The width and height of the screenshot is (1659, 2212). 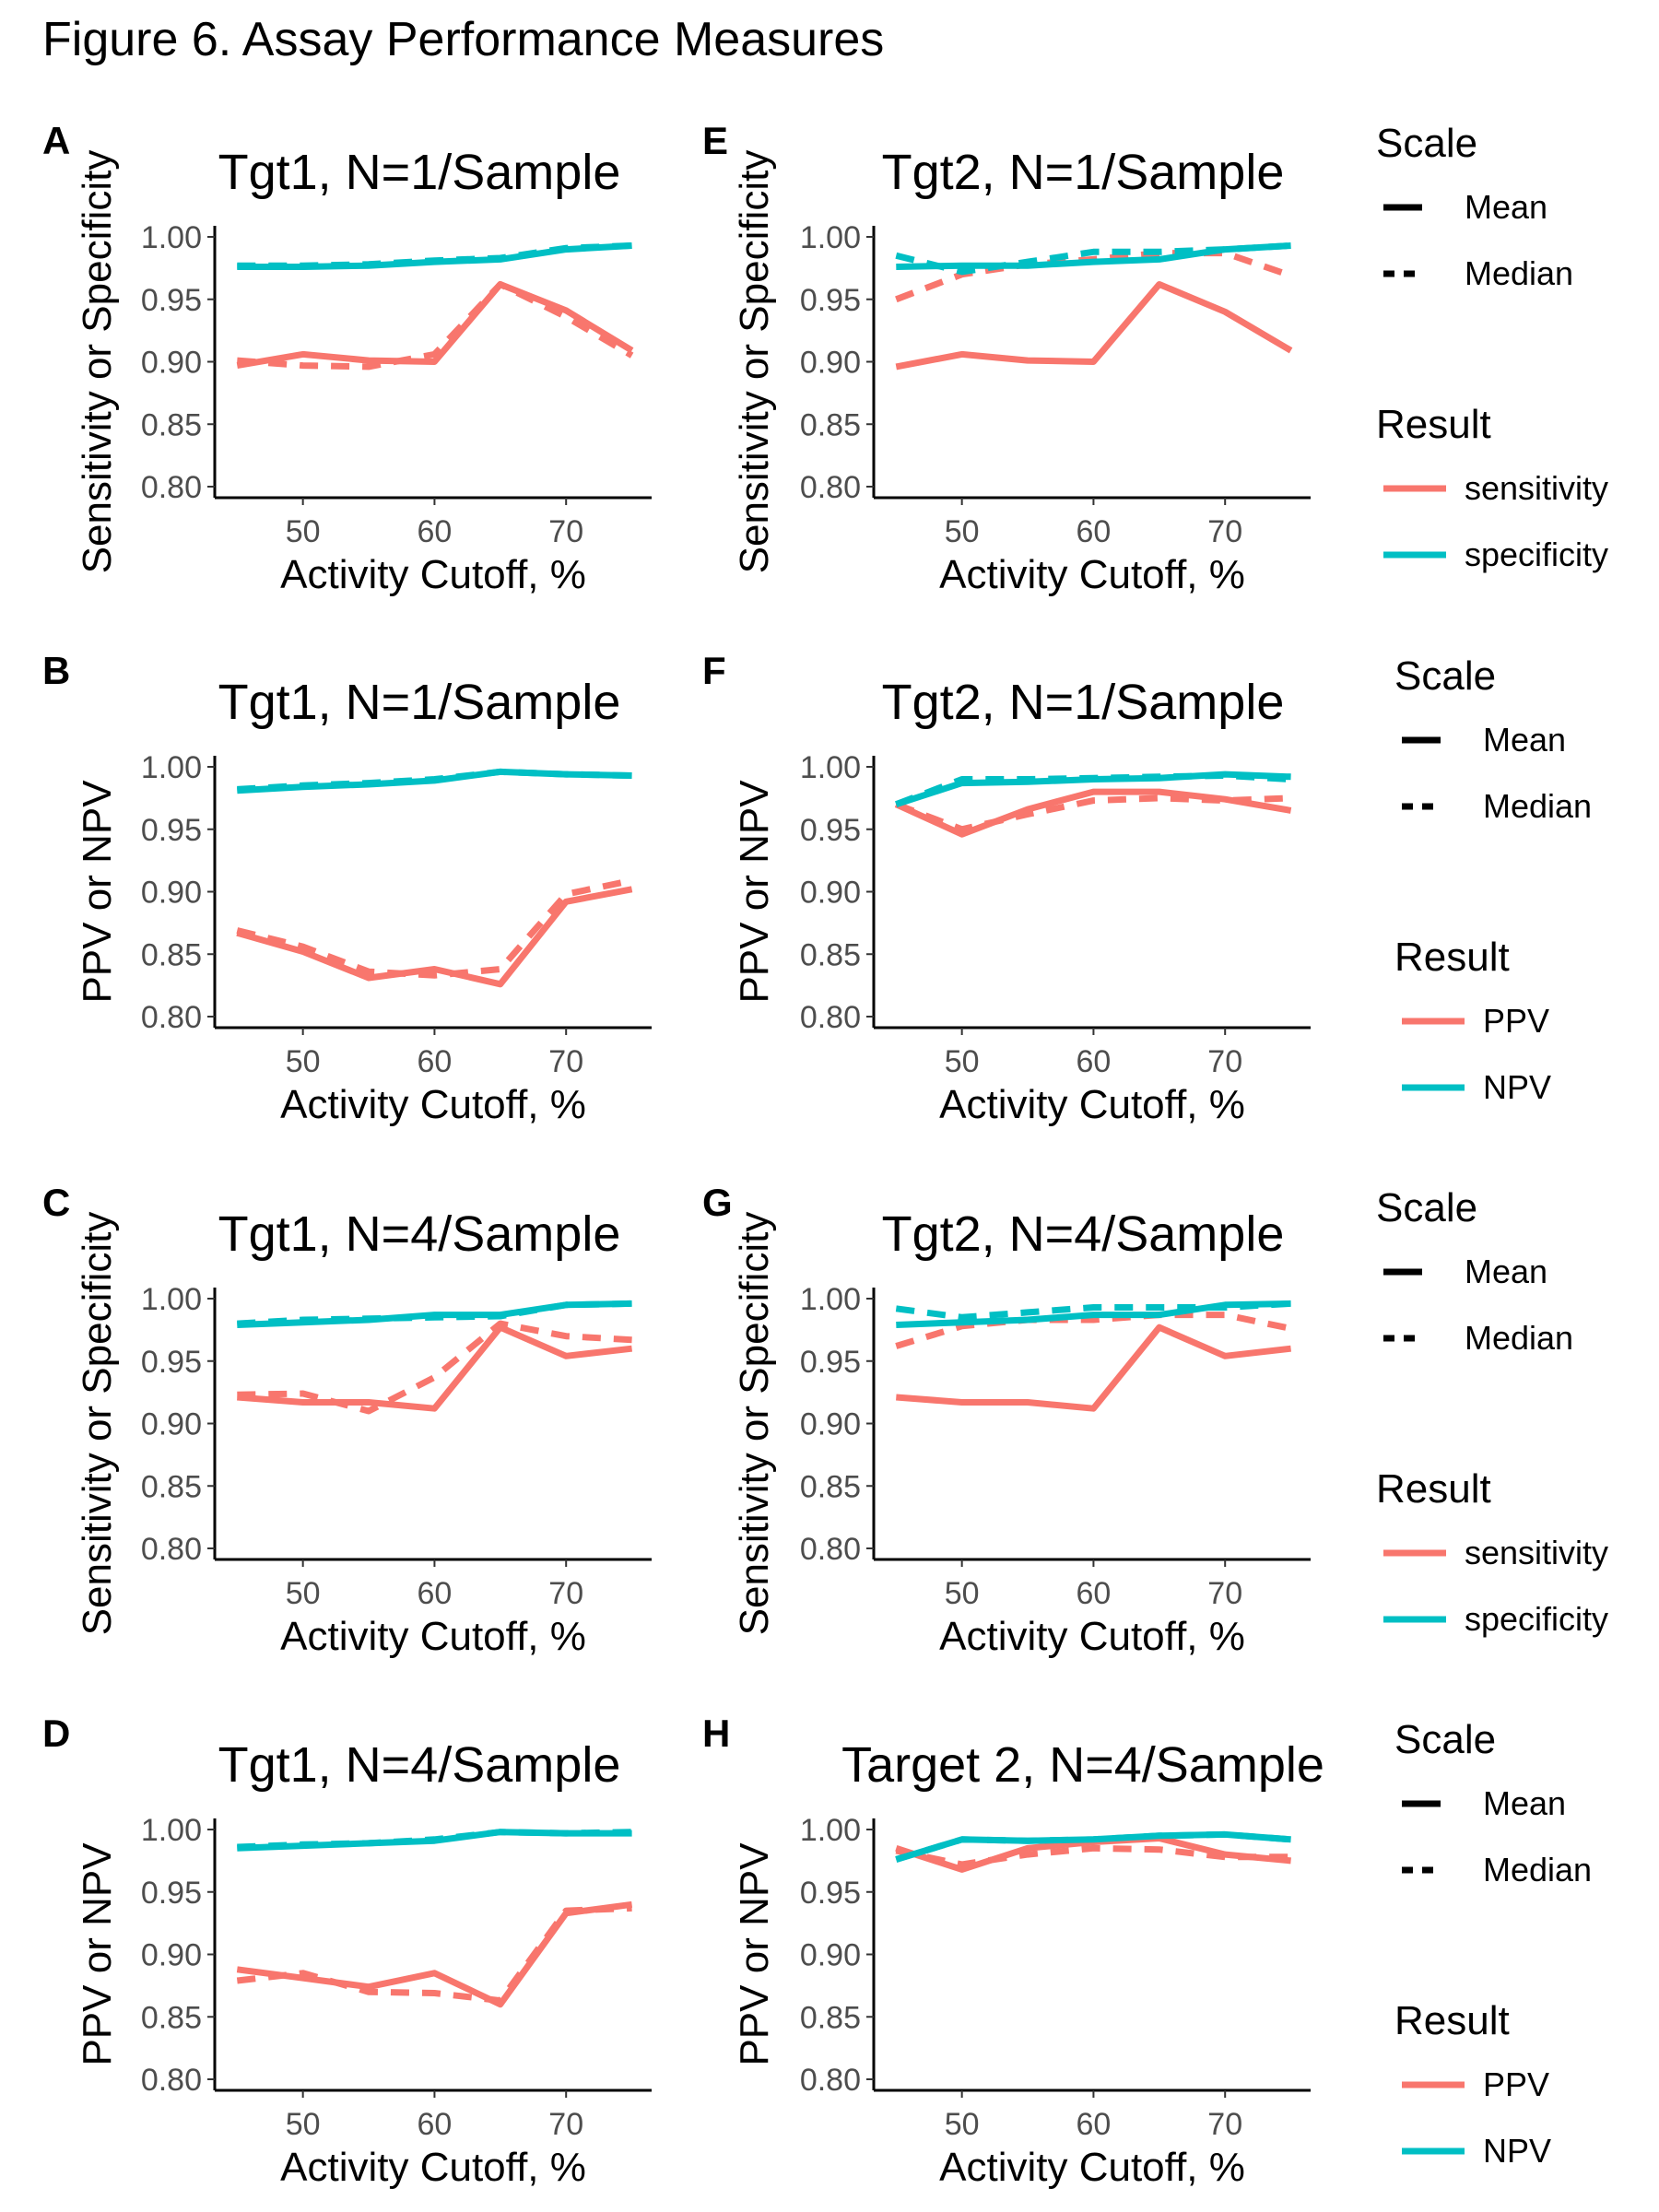 What do you see at coordinates (56, 1733) in the screenshot?
I see `panel-label: D` at bounding box center [56, 1733].